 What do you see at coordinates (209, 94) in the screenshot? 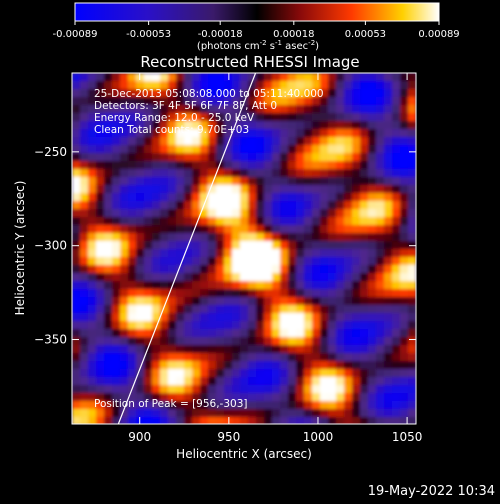
I see `annotation-time-range: 25-Dec-2013 05:08:08.000 to 05:11:40.000` at bounding box center [209, 94].